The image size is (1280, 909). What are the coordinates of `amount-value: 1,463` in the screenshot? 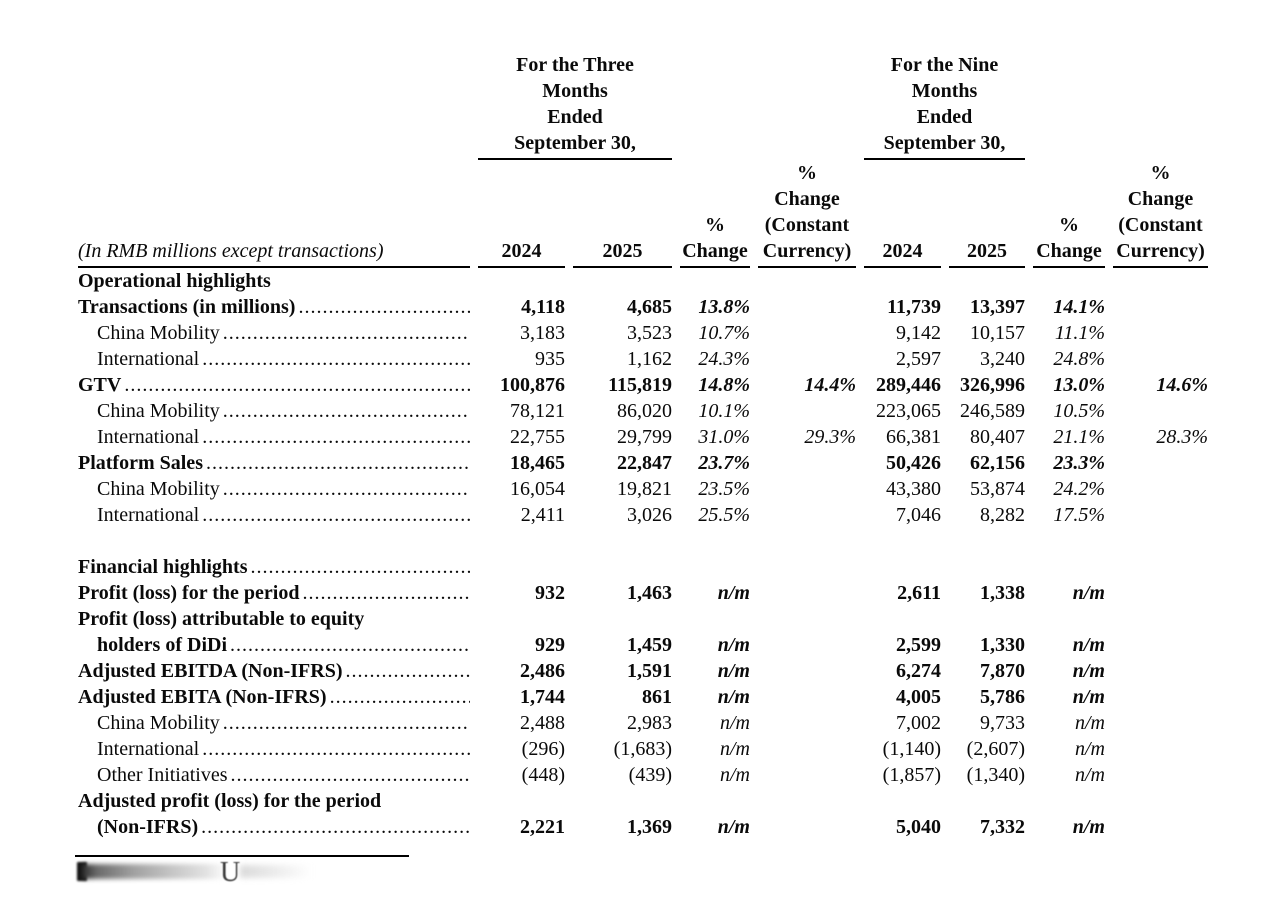 It's located at (649, 593).